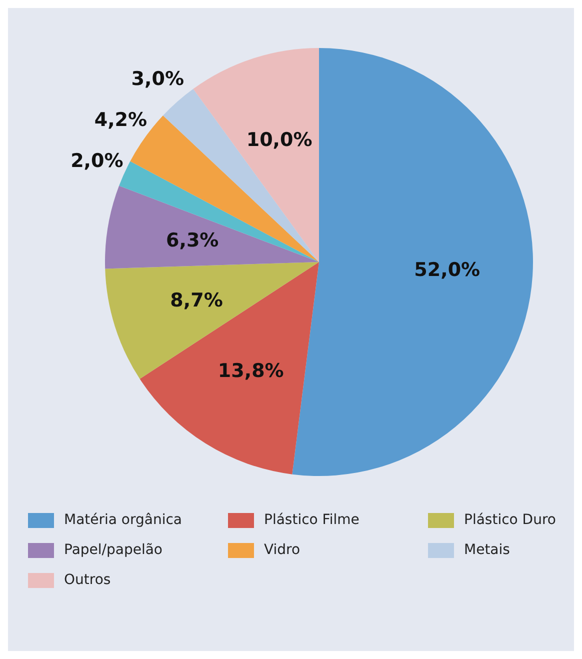 The image size is (582, 659). Describe the element at coordinates (510, 520) in the screenshot. I see `legend-label: Plástico Duro` at that location.